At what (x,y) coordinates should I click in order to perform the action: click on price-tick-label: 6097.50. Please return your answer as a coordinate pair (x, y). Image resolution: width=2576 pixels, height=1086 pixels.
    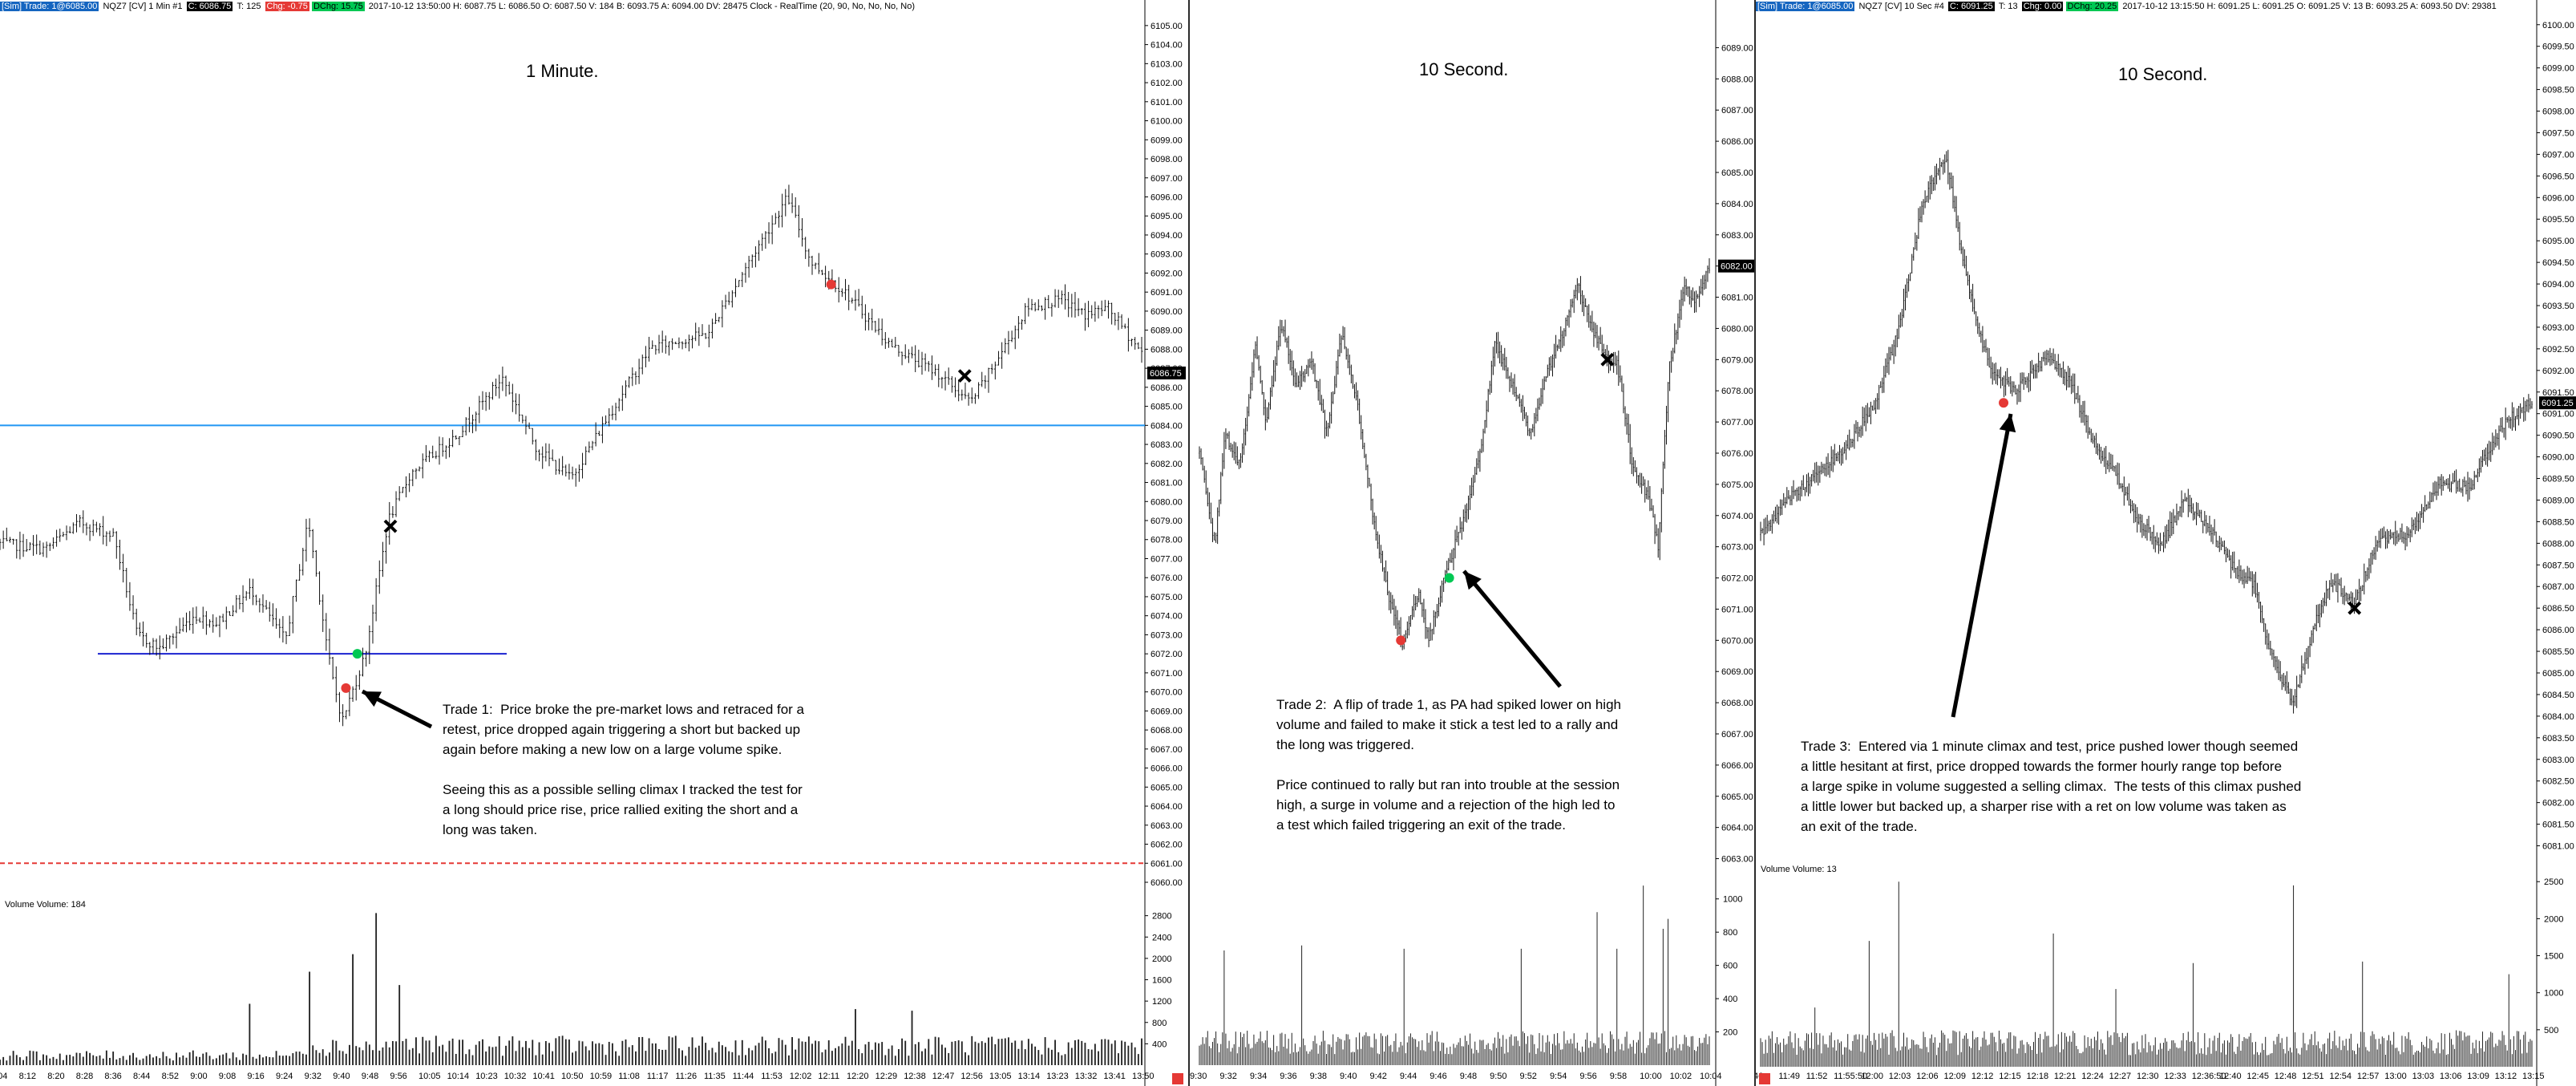
    Looking at the image, I should click on (2558, 133).